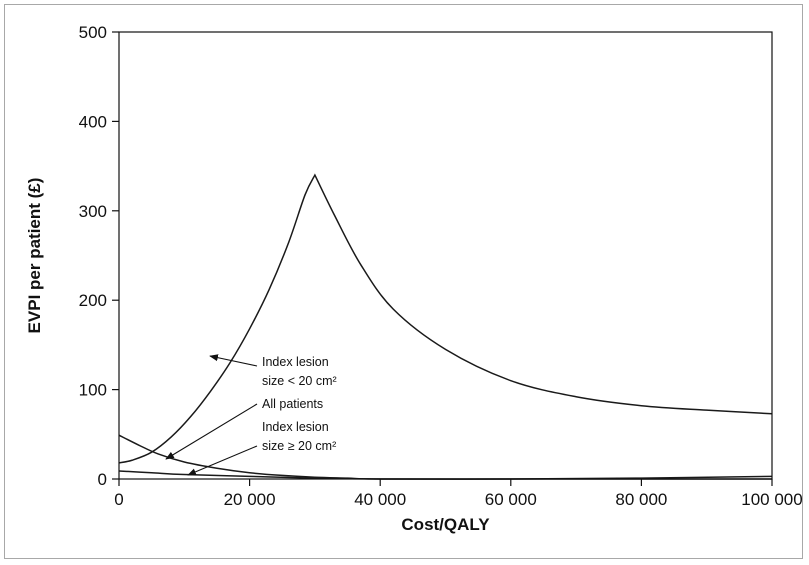 This screenshot has height=565, width=809. What do you see at coordinates (445, 475) in the screenshot?
I see `series-large-lesion-line` at bounding box center [445, 475].